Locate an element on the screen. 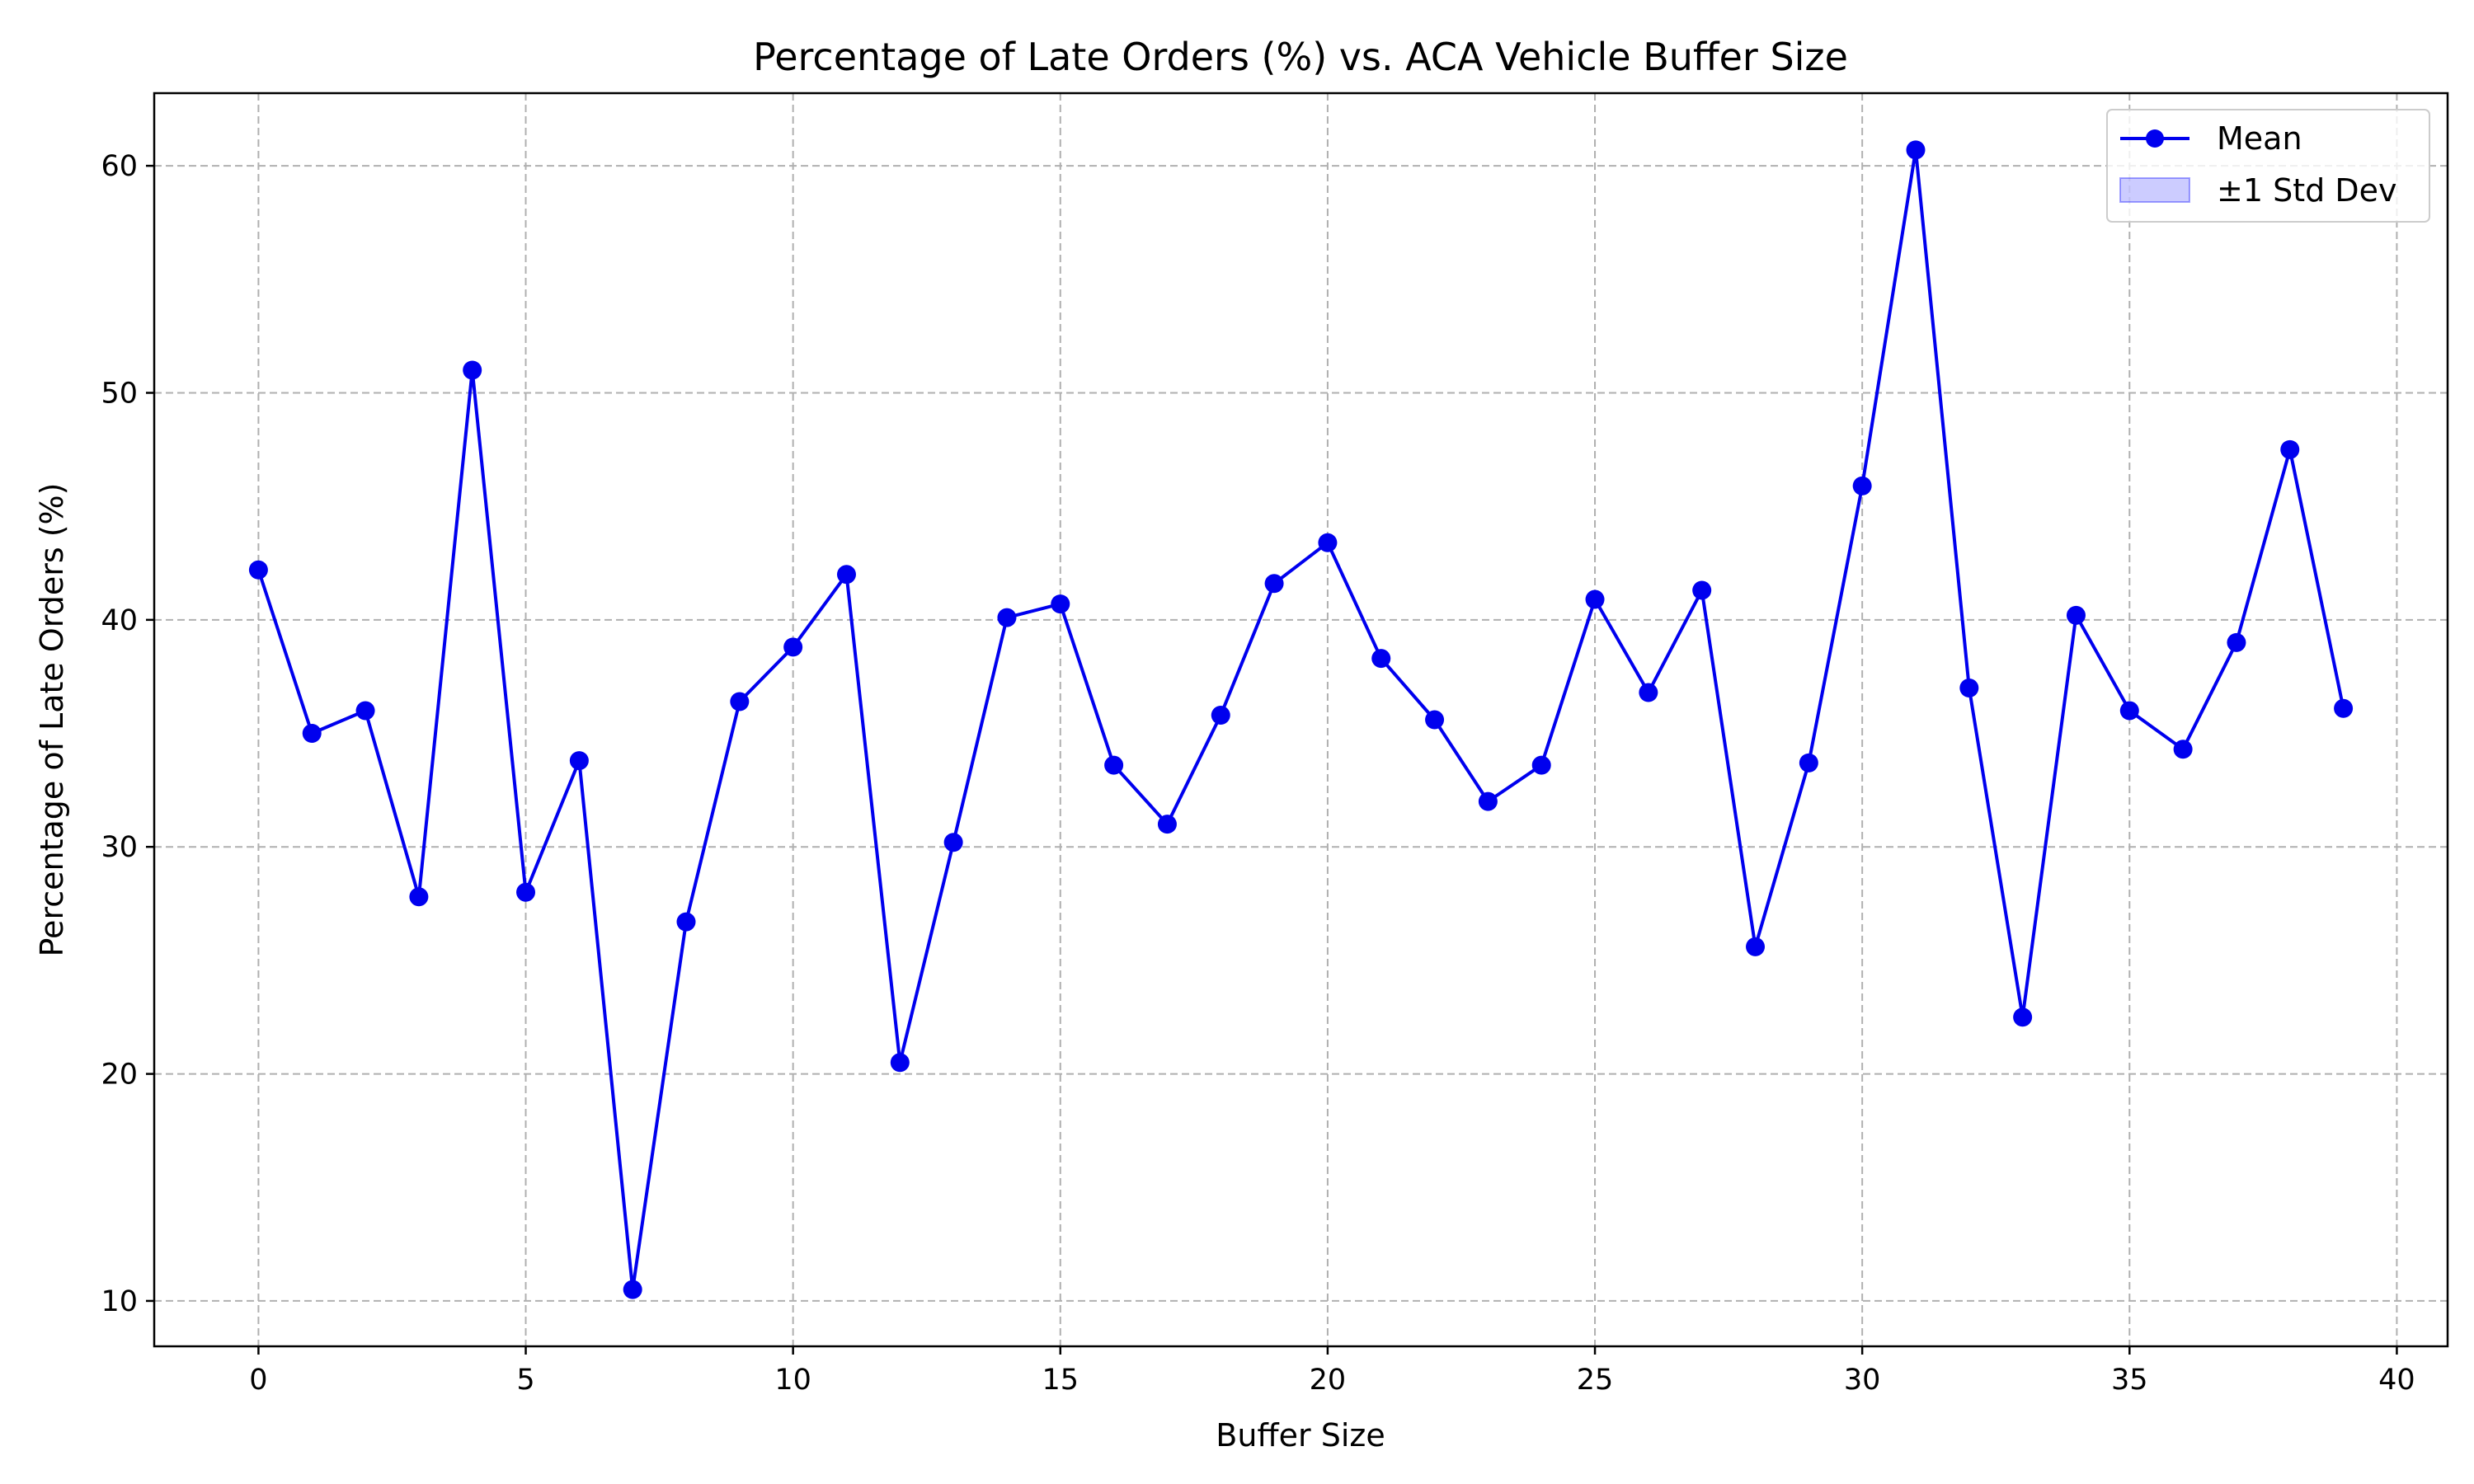 The image size is (2474, 1484). x-tick-label: 30 is located at coordinates (1862, 1380).